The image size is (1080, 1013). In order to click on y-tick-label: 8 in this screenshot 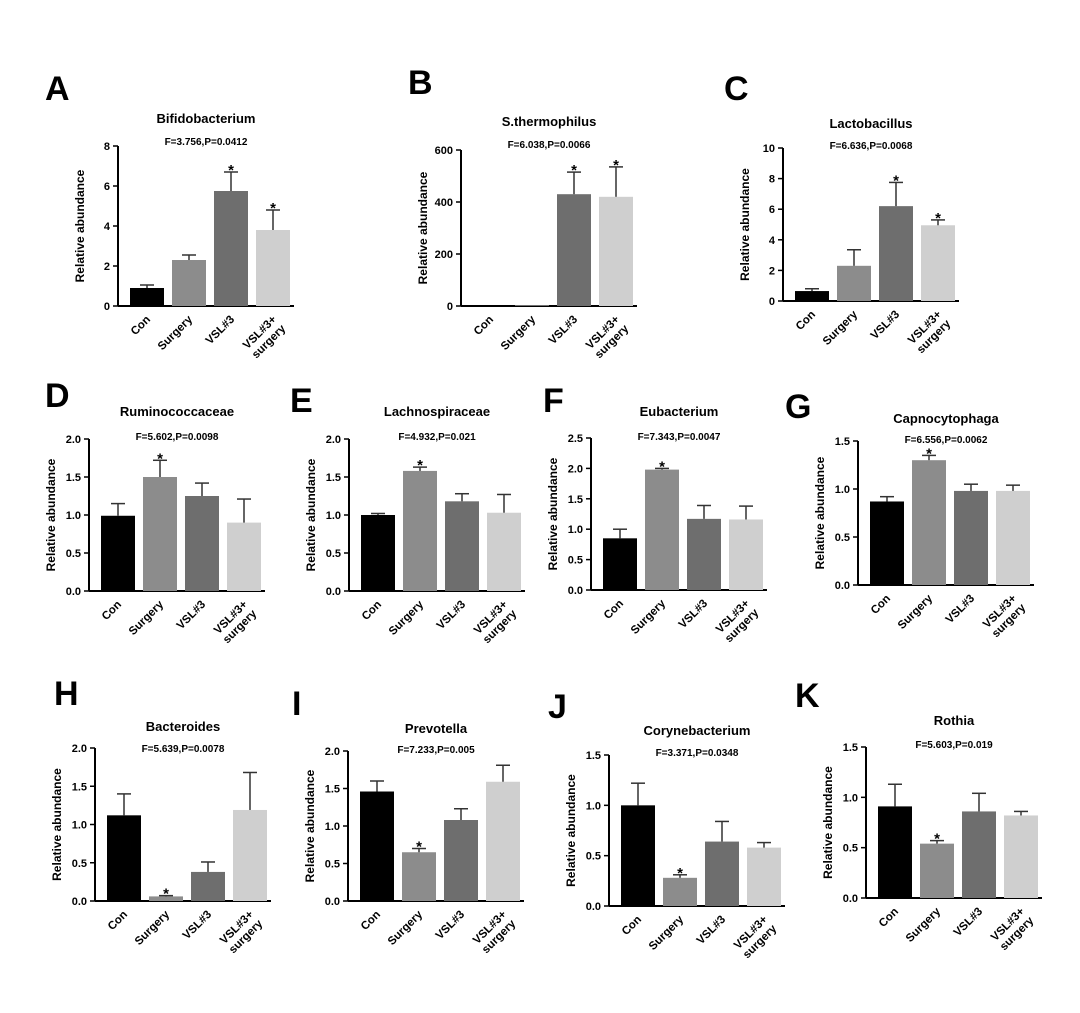, I will do `click(107, 147)`.